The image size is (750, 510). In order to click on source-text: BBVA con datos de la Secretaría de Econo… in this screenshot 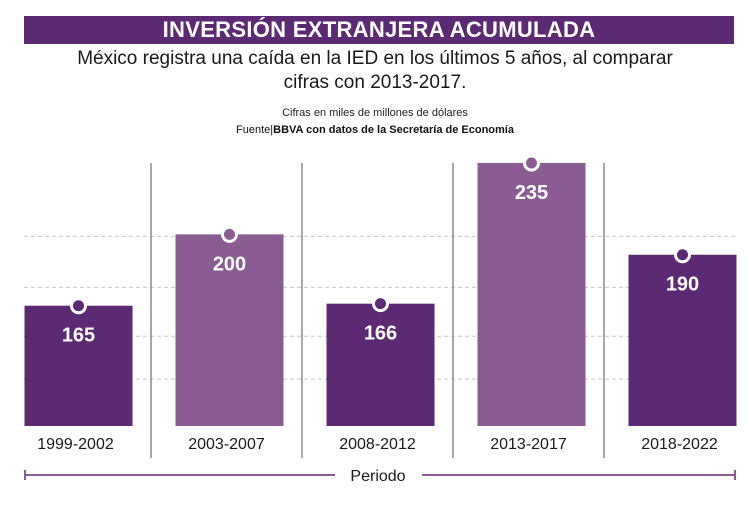, I will do `click(393, 130)`.